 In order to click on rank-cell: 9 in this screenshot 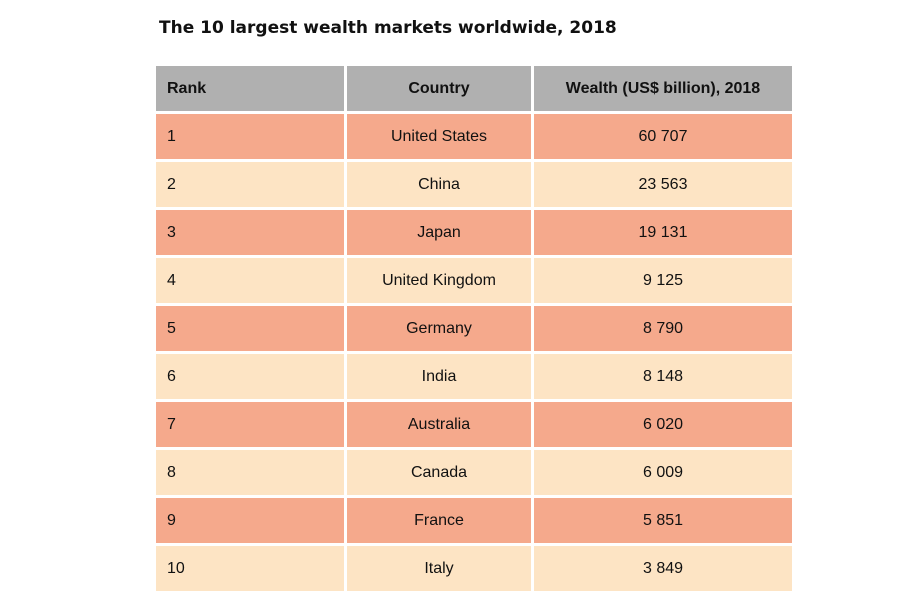, I will do `click(250, 520)`.